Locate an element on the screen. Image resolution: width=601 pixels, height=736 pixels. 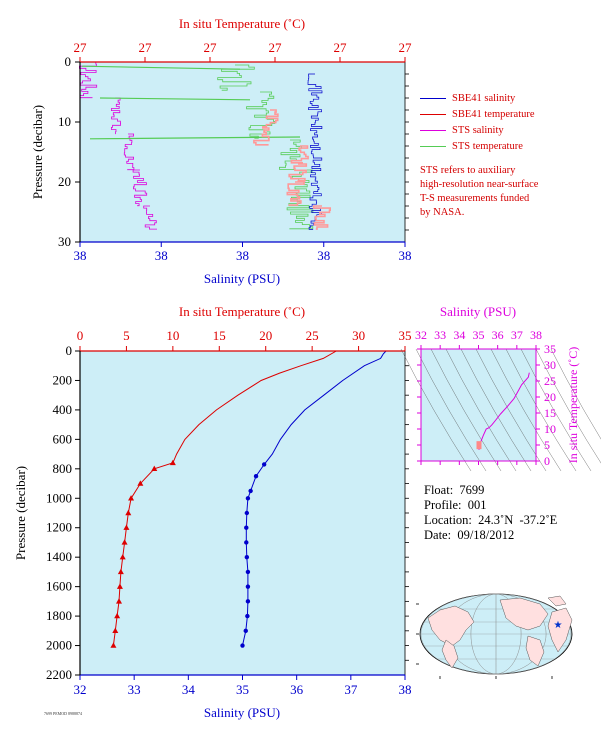
ts-temp-tick-label: 15 is located at coordinates (550, 413).